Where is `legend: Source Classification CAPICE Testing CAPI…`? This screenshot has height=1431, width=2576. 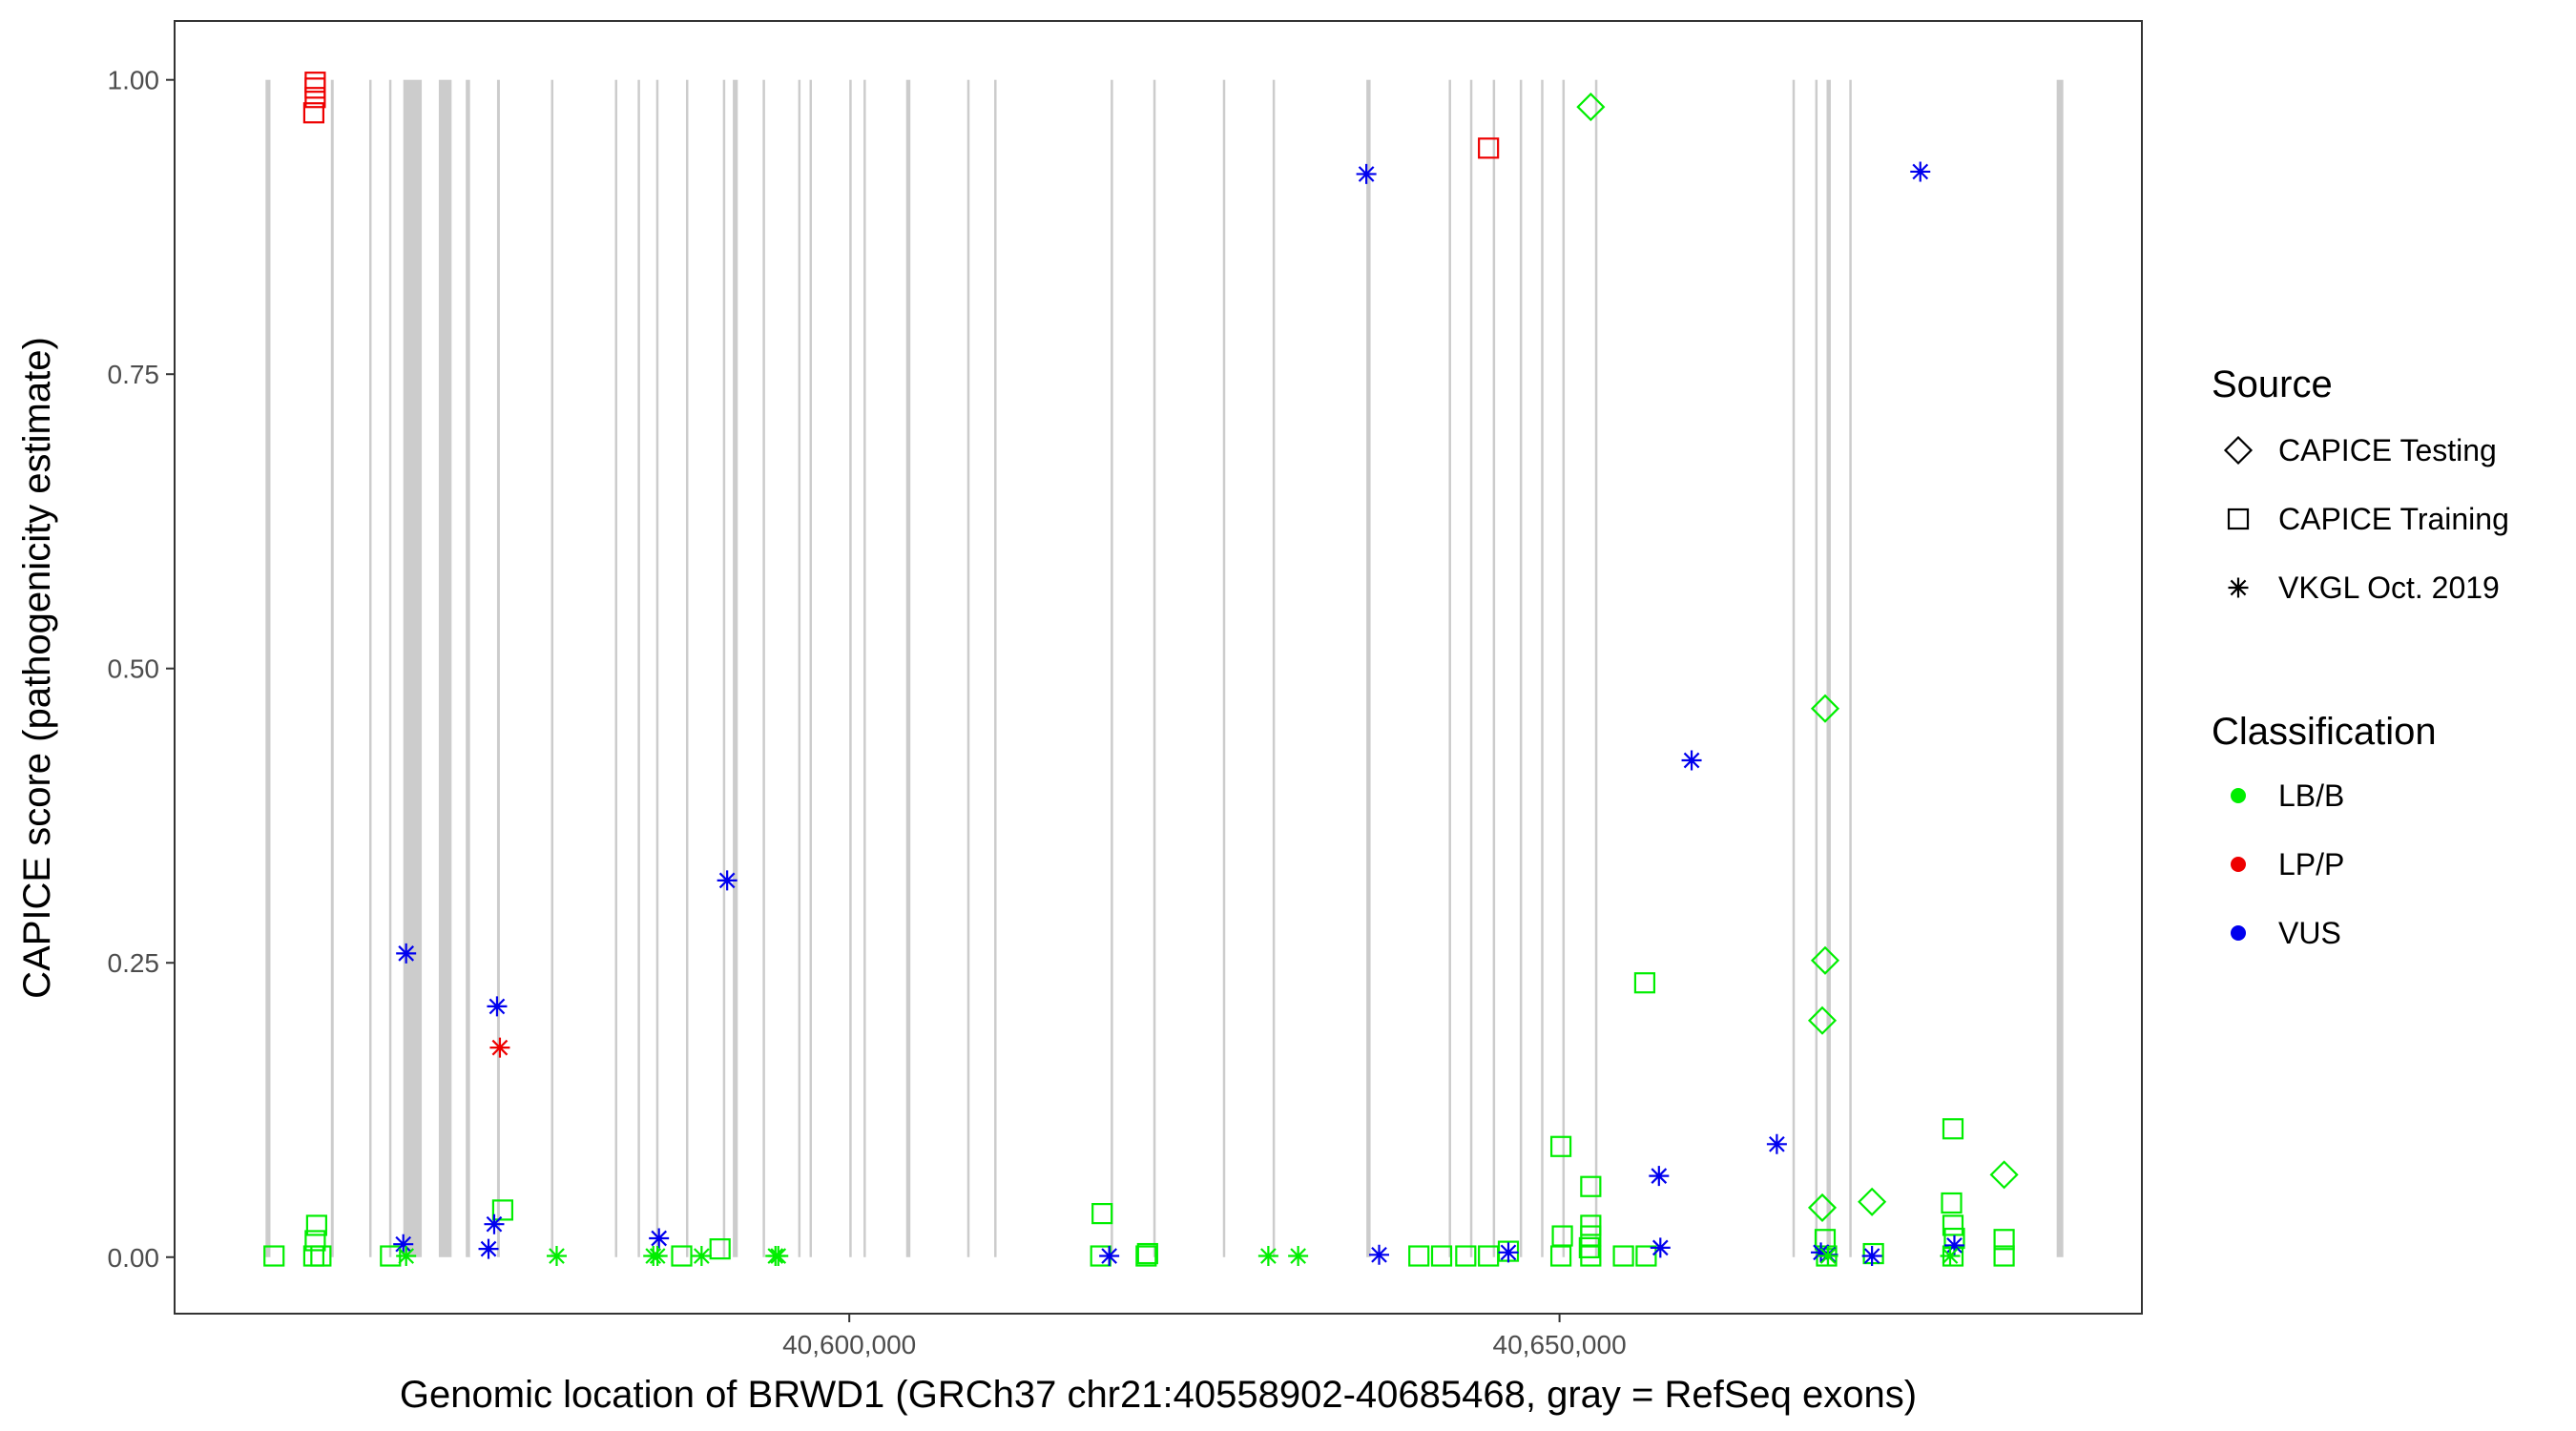 legend: Source Classification CAPICE Testing CAPI… is located at coordinates (2360, 656).